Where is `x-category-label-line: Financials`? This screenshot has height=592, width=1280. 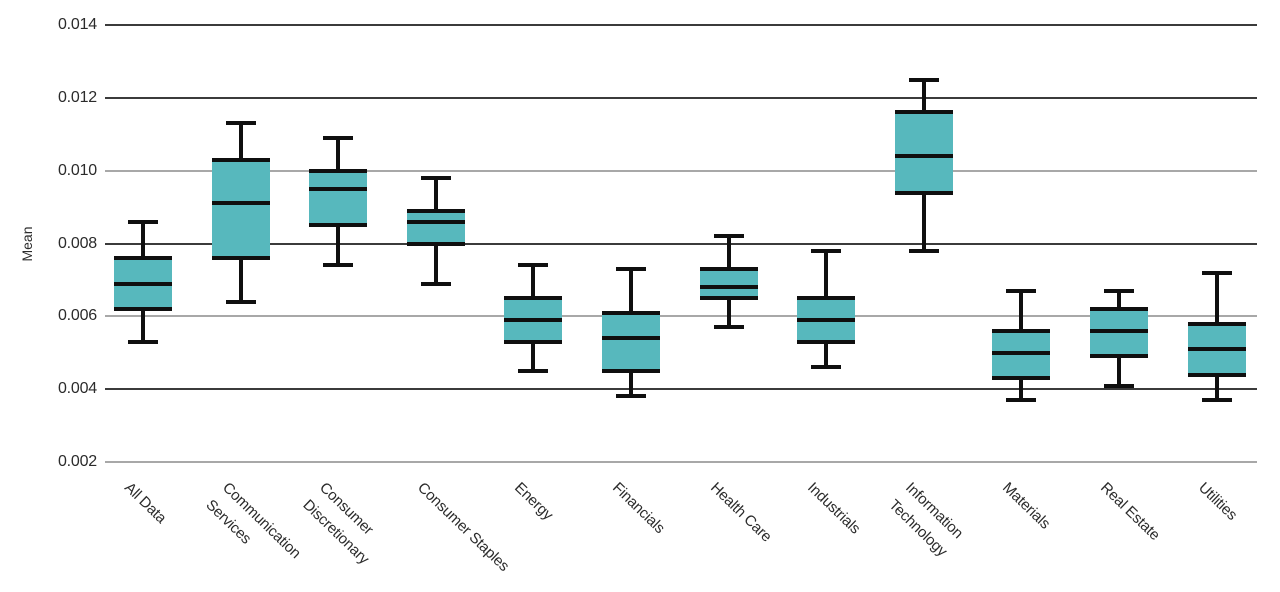 x-category-label-line: Financials is located at coordinates (639, 508).